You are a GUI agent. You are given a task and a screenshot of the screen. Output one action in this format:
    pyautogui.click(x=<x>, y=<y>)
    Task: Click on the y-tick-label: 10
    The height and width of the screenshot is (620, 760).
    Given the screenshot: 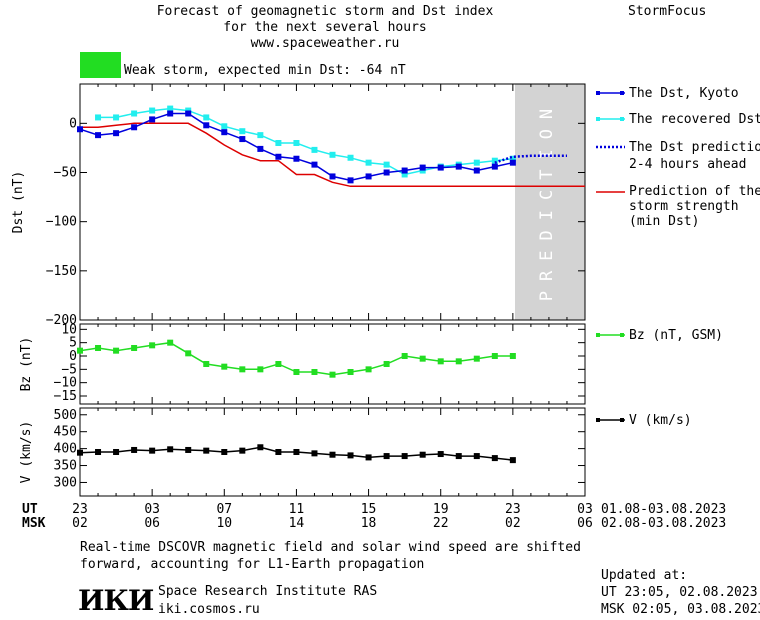 What is the action you would take?
    pyautogui.click(x=69, y=329)
    